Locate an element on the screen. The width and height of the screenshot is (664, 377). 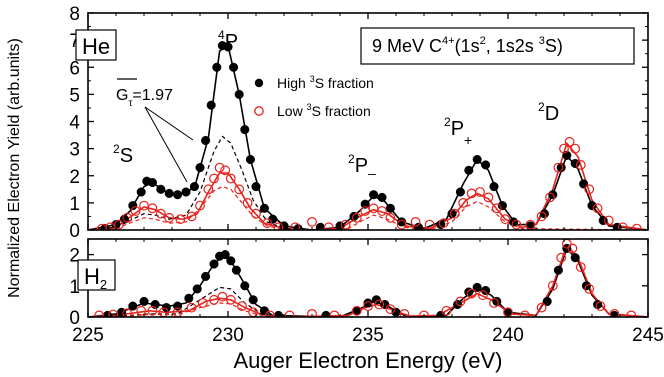
legend-label-low: Low 3S fraction is located at coordinates (324, 110).